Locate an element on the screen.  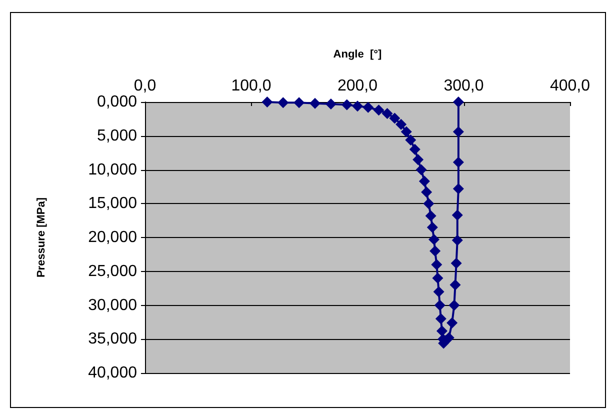
x-tick-label: 400,0 is located at coordinates (570, 86).